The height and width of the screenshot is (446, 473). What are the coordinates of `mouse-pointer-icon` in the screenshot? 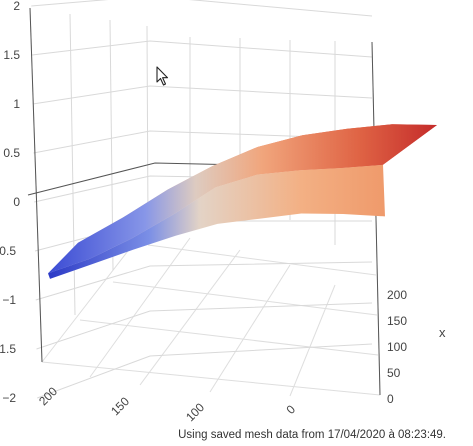 It's located at (162, 76).